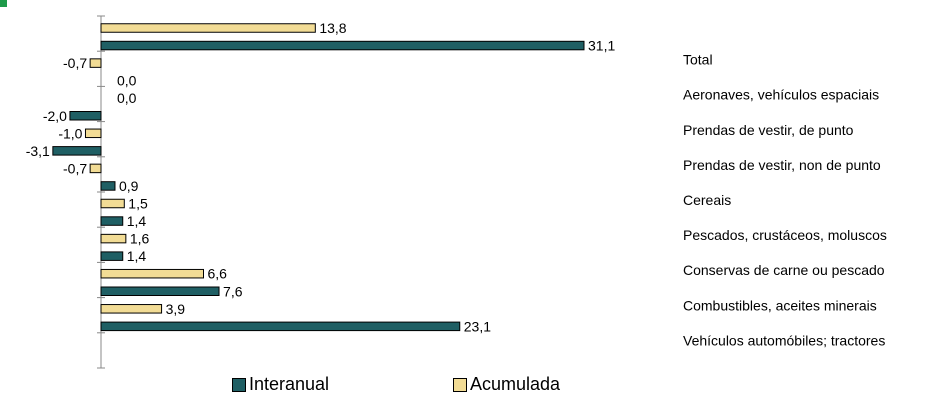 The width and height of the screenshot is (946, 400). Describe the element at coordinates (782, 165) in the screenshot. I see `category-label-3: Prendas de vestir, non de punto` at that location.